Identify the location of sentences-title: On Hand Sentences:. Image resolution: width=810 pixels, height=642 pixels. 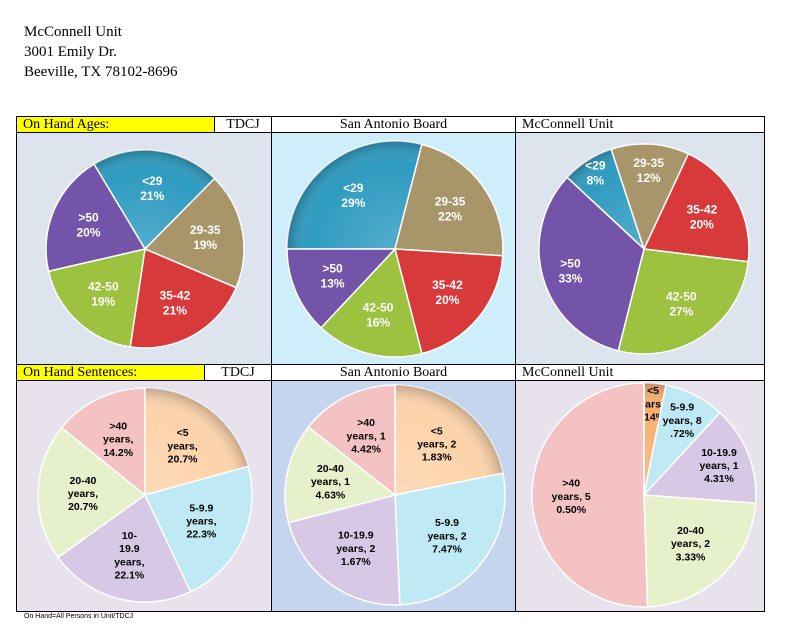
(110, 372).